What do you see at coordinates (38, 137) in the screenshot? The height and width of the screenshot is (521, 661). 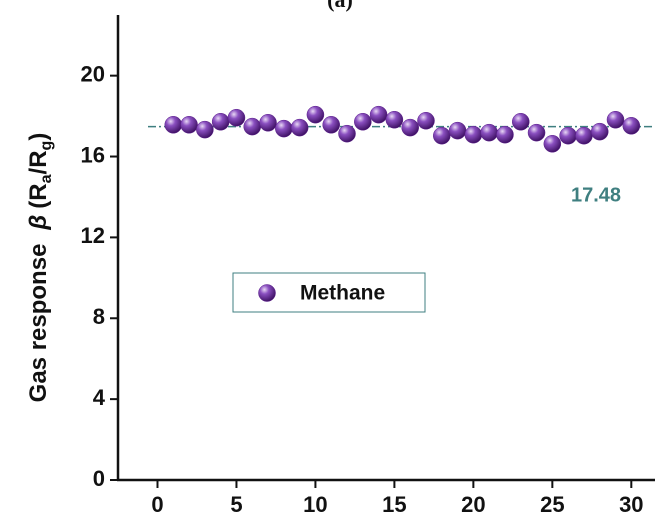 I see `y-axis-label-part: )` at bounding box center [38, 137].